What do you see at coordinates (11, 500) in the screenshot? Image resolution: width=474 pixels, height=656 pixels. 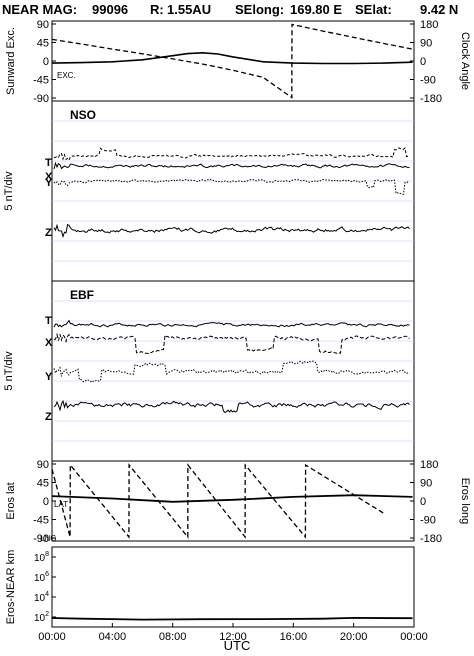 I see `eros-lat-axis-label: Eros lat` at bounding box center [11, 500].